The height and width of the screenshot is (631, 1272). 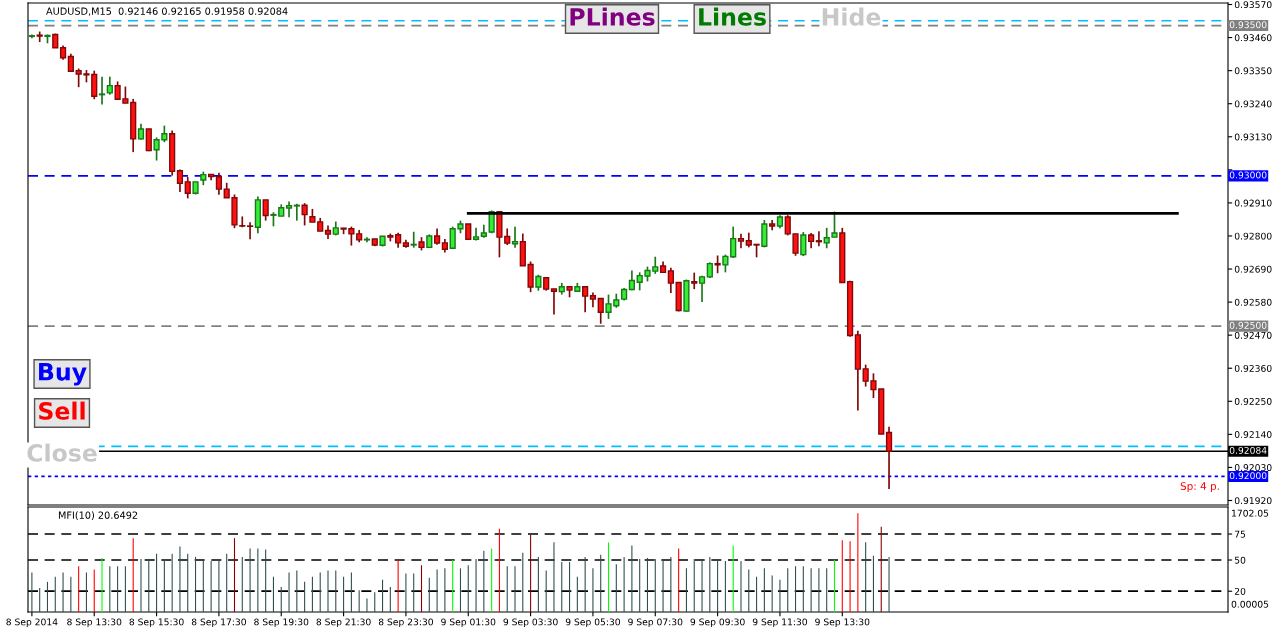 What do you see at coordinates (592, 623) in the screenshot?
I see `x-tick-label: 9 Sep 05:30` at bounding box center [592, 623].